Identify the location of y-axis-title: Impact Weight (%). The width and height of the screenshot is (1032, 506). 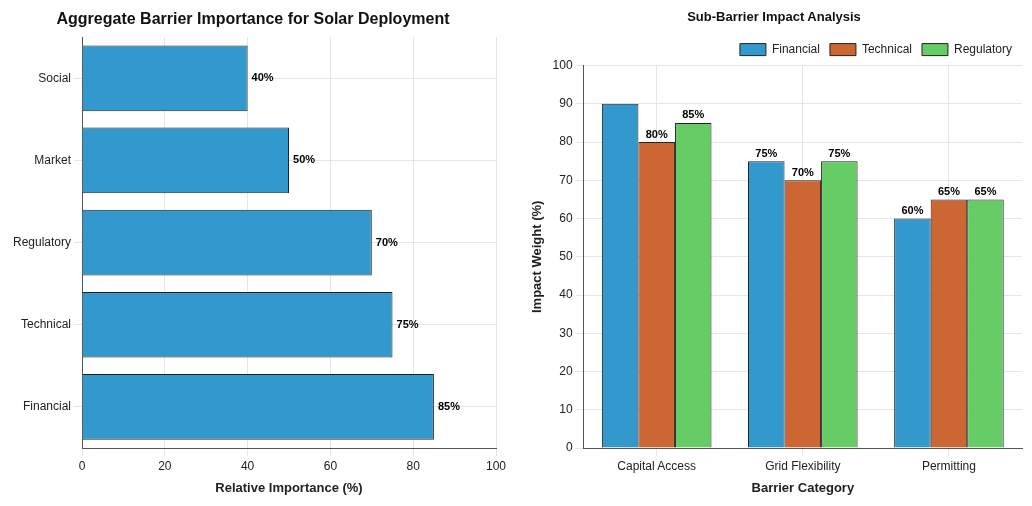
(537, 257).